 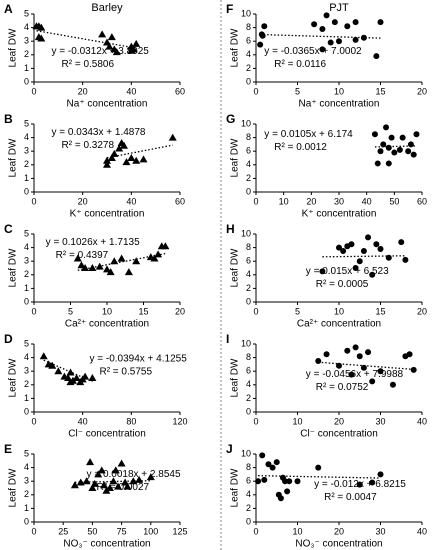 What do you see at coordinates (313, 51) in the screenshot?
I see `equation: y = -0.0365x + 7.0002` at bounding box center [313, 51].